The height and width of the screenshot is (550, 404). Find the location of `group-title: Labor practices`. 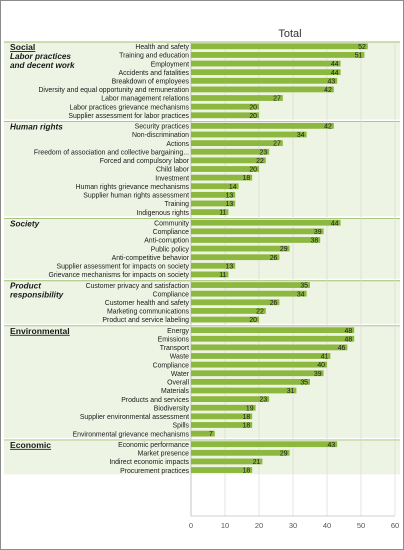

group-title: Labor practices is located at coordinates (40, 56).